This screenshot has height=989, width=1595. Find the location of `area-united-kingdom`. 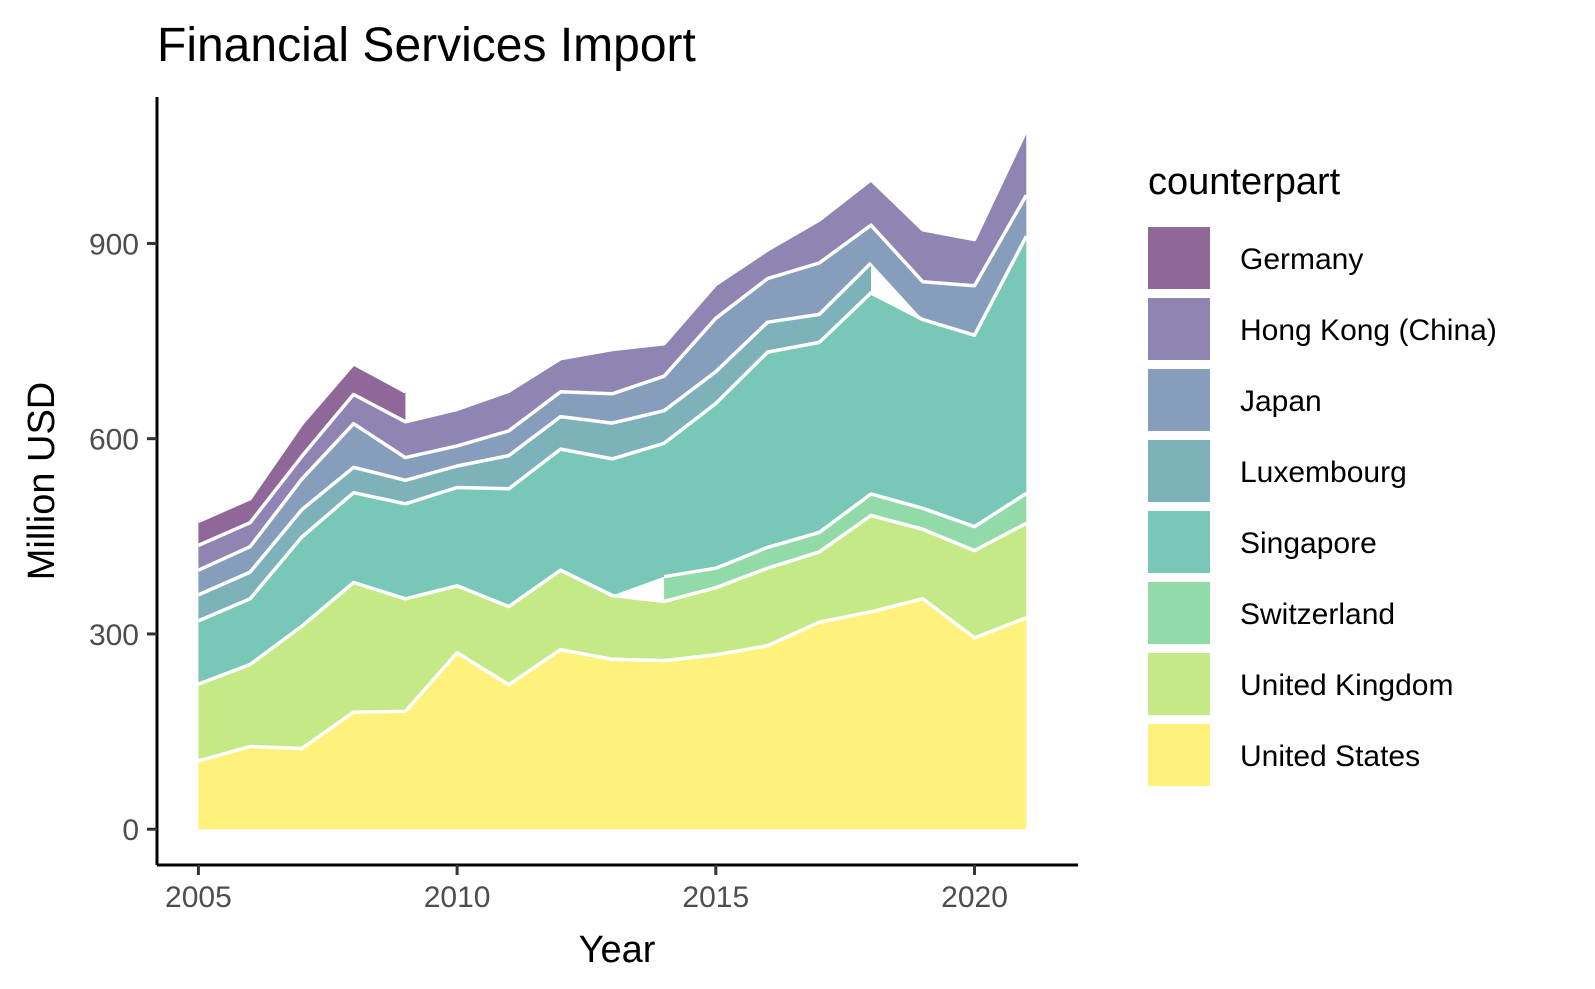

area-united-kingdom is located at coordinates (612, 638).